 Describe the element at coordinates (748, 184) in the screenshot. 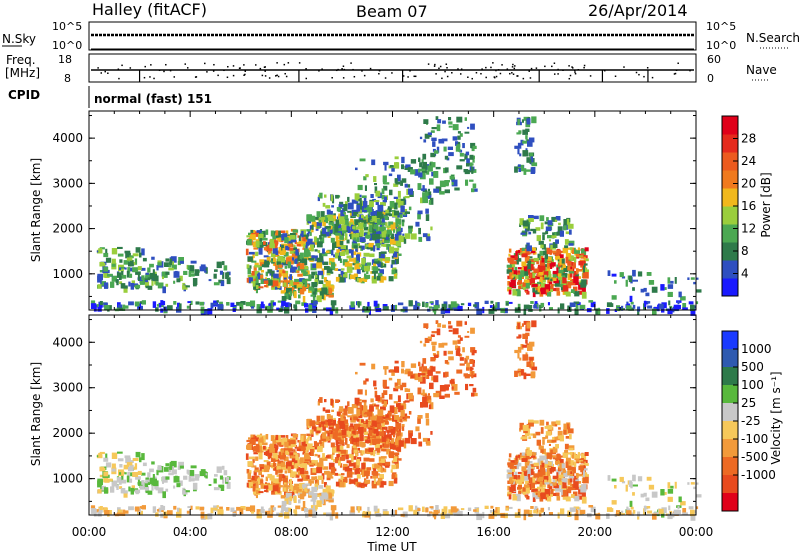

I see `power-colorbar-tick-label: 20` at that location.